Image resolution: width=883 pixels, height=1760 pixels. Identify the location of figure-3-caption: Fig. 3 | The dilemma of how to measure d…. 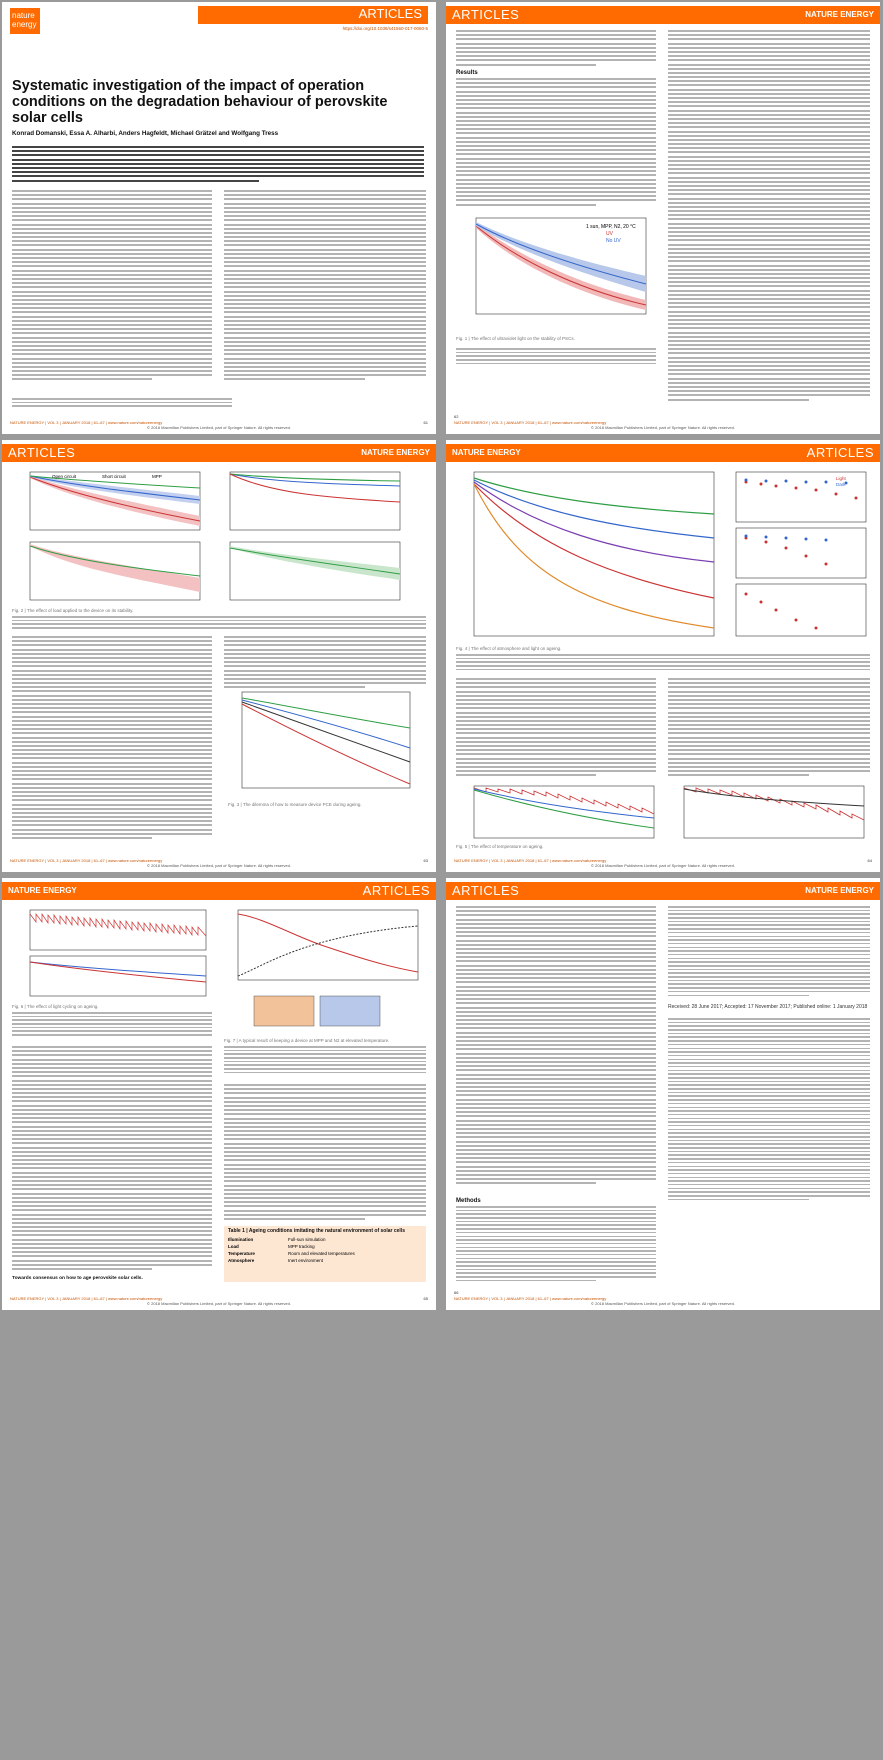
(295, 804).